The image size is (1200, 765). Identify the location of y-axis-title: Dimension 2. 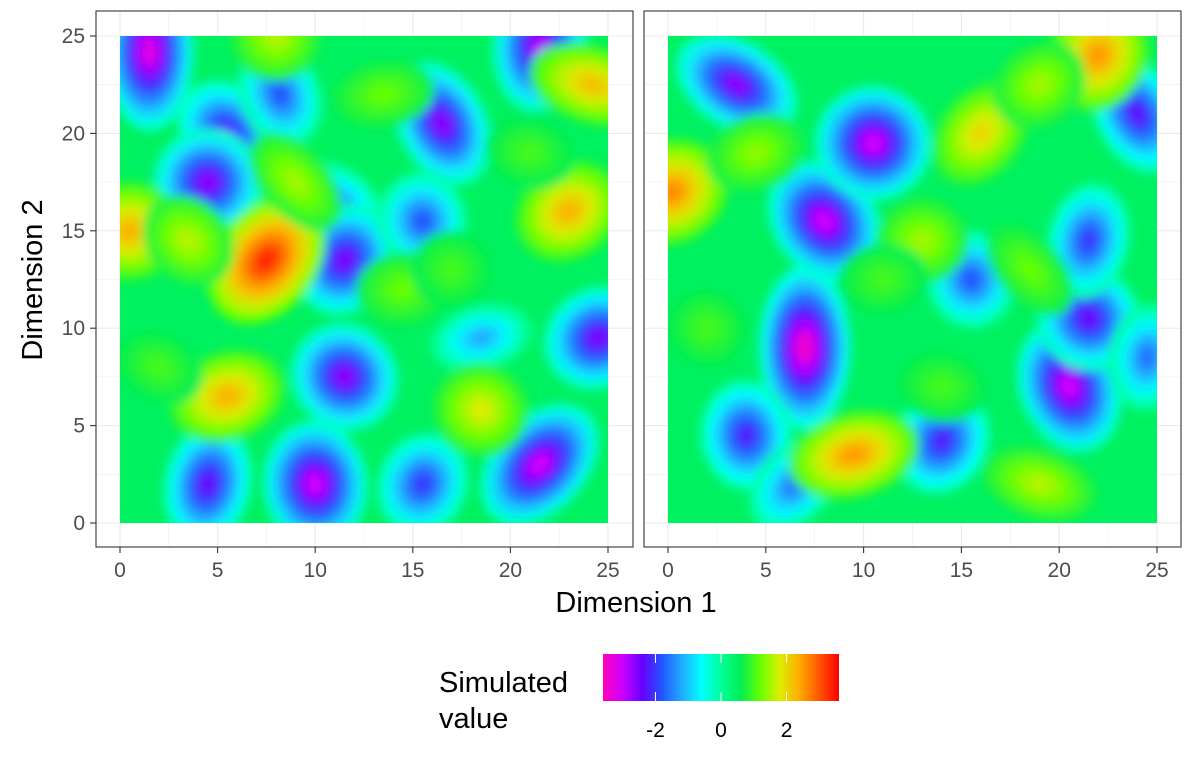
(33, 279).